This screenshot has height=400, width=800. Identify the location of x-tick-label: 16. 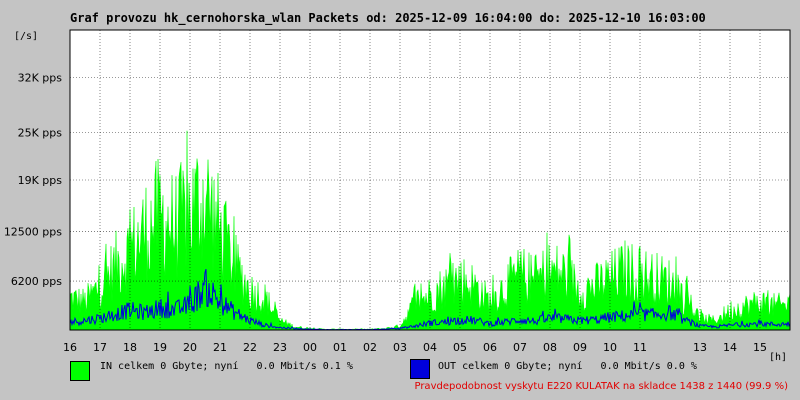
(70, 347).